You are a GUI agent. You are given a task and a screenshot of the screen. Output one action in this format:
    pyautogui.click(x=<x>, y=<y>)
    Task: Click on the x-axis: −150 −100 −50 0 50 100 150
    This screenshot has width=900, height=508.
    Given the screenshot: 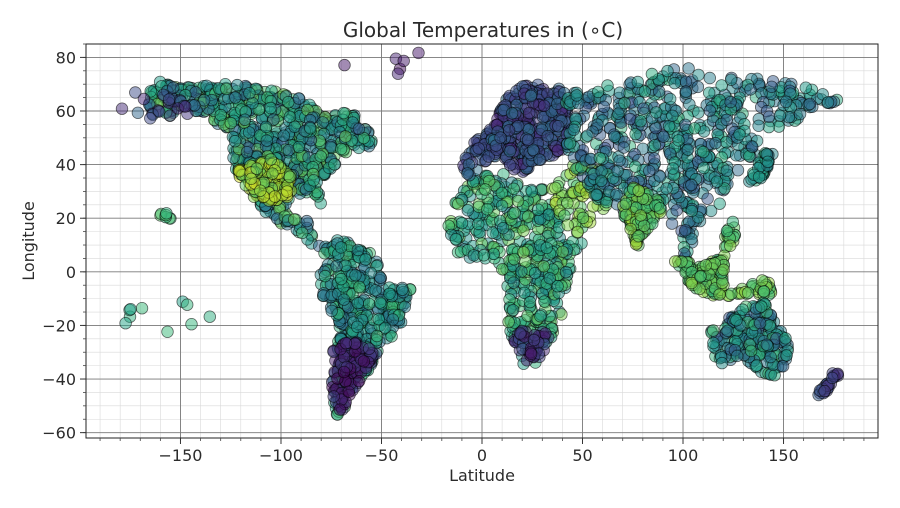 What is the action you would take?
    pyautogui.click(x=482, y=451)
    